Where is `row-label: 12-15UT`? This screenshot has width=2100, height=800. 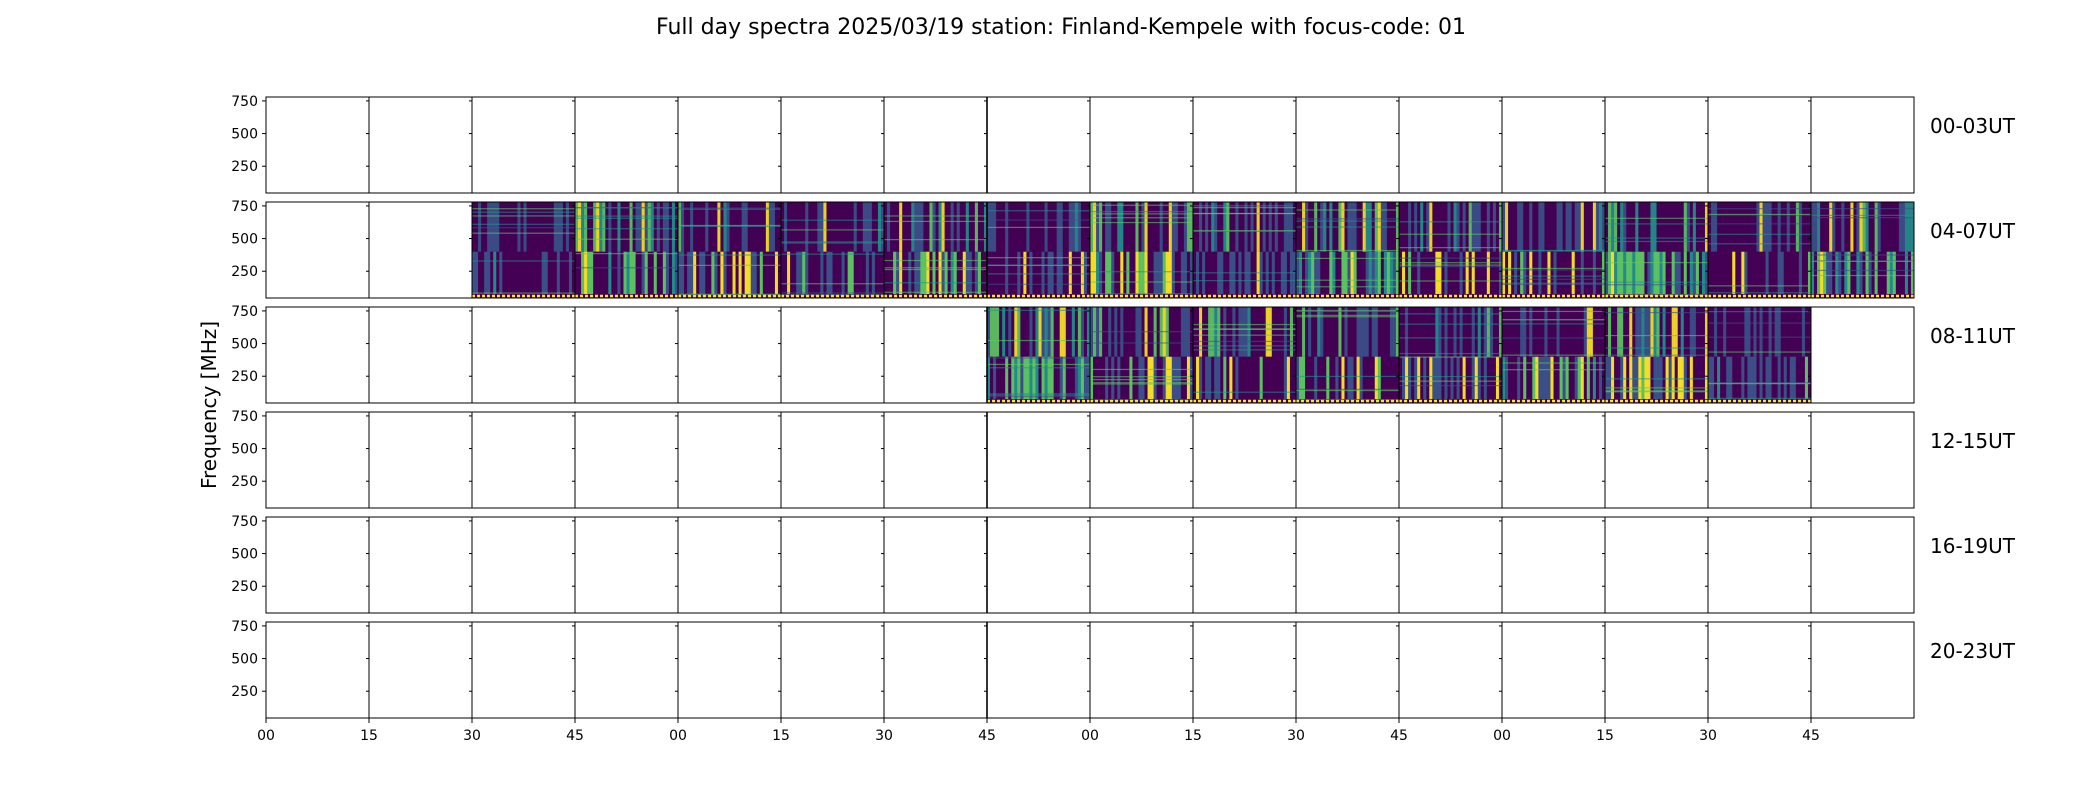
row-label: 12-15UT is located at coordinates (1973, 441).